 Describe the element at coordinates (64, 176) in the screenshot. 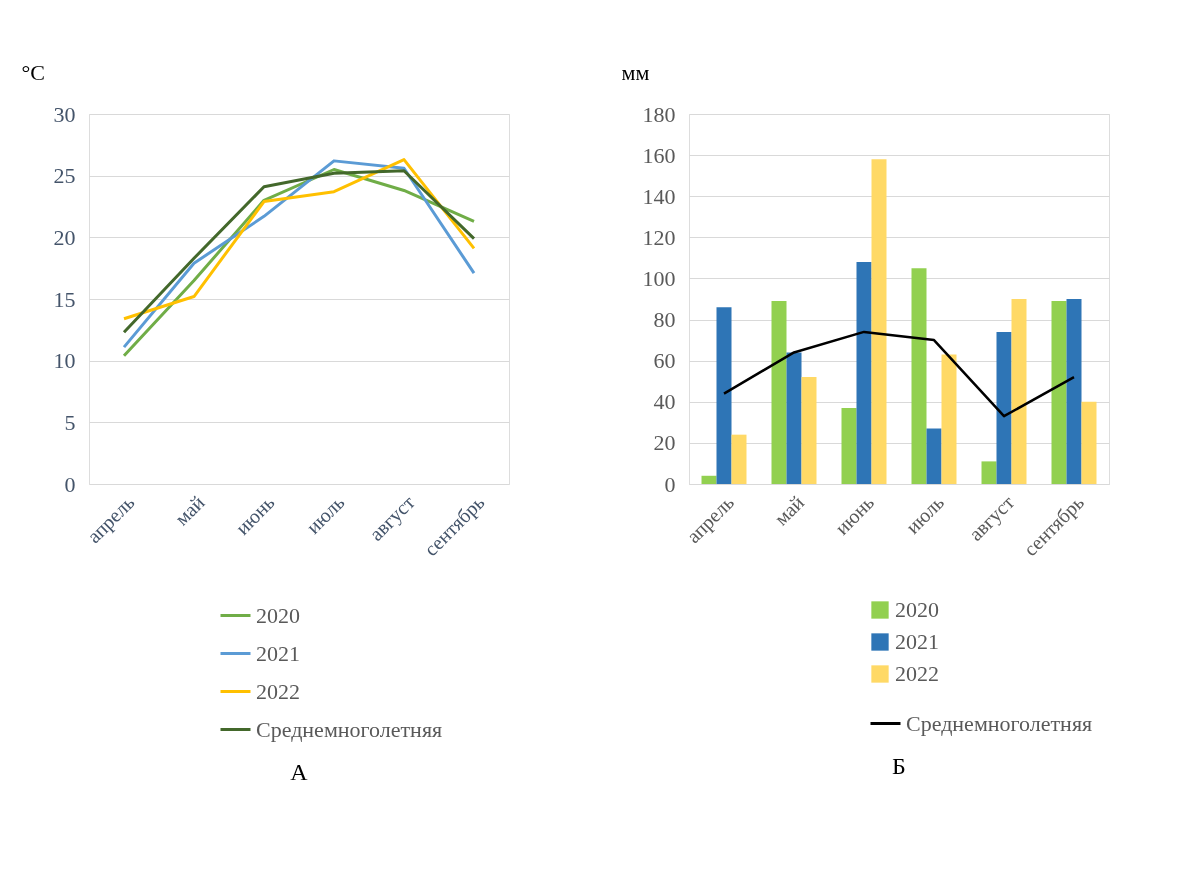

I see `y-tick-label: 25` at that location.